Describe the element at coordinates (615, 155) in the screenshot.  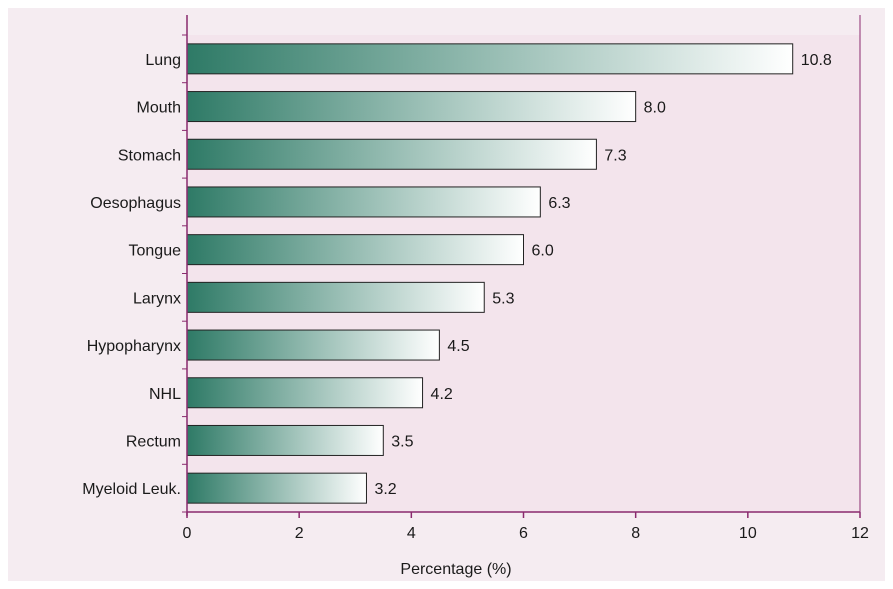
I see `value-label: 7.3` at that location.